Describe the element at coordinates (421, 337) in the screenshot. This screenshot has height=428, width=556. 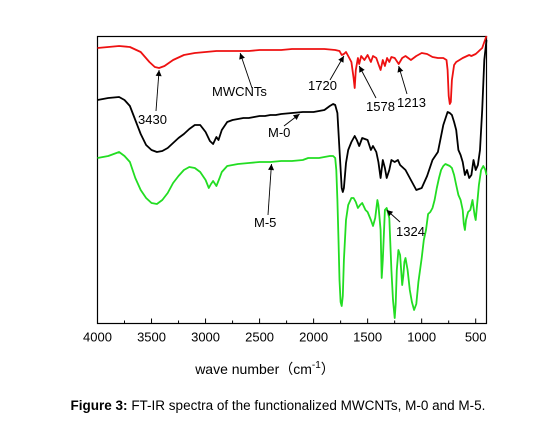
I see `x-tick-label: 1000` at that location.